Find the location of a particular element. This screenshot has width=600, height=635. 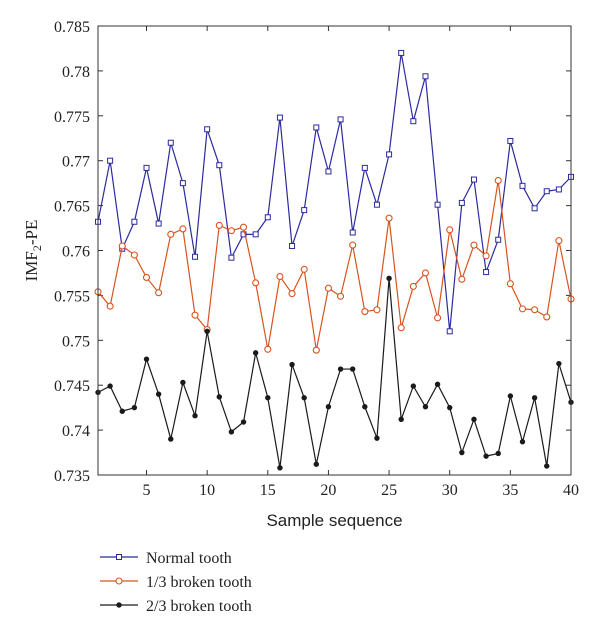

y-tick-label: 0.75 is located at coordinates (76, 341).